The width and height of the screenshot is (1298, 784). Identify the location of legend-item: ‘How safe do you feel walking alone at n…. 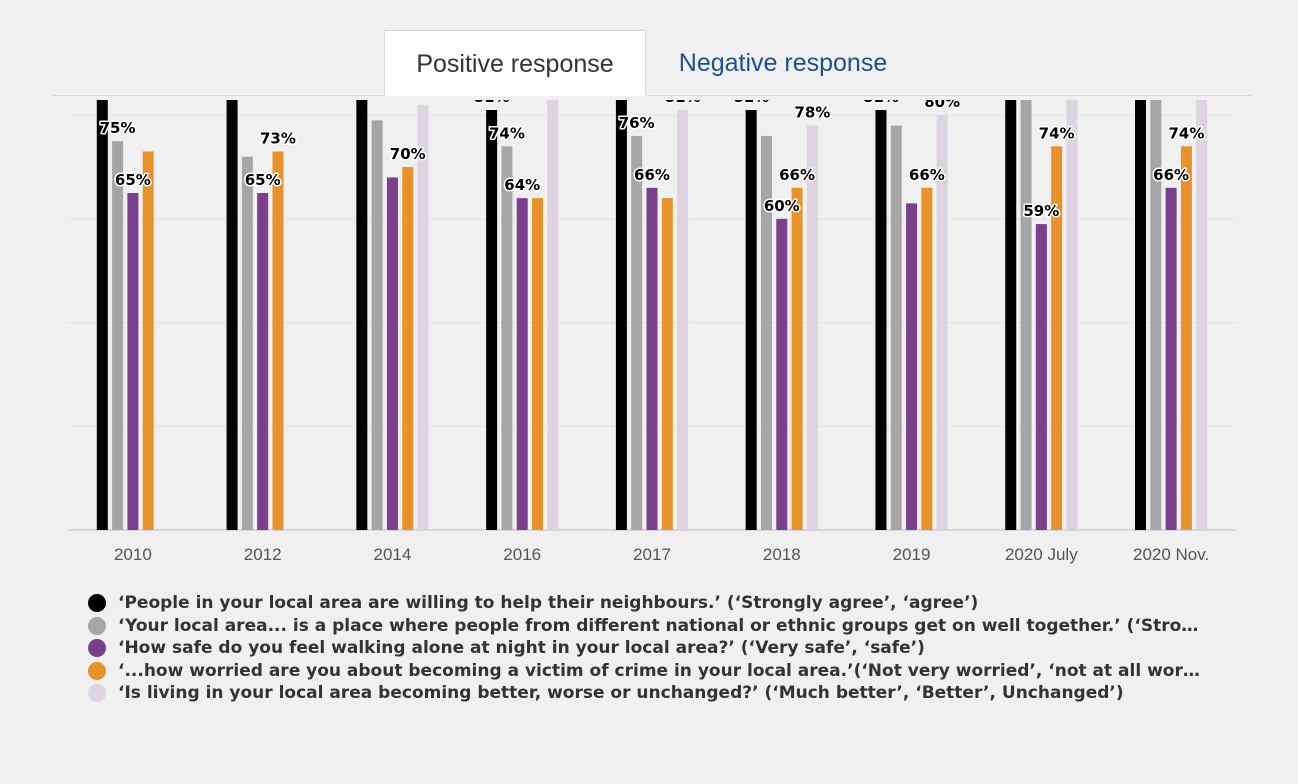
(658, 648).